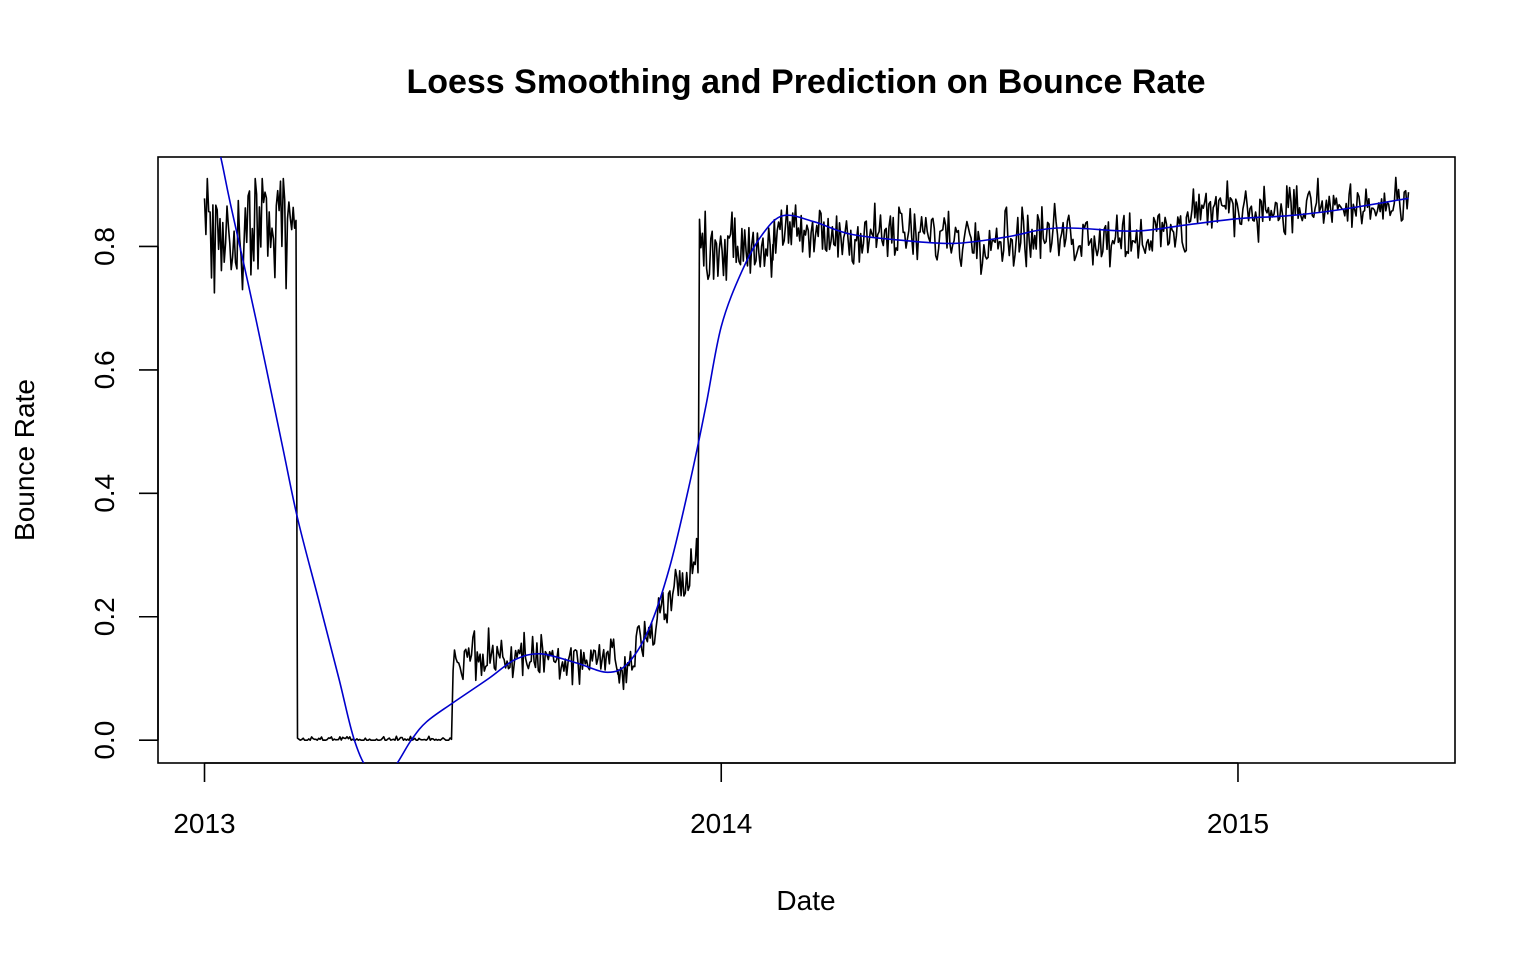 The height and width of the screenshot is (960, 1536). Describe the element at coordinates (721, 823) in the screenshot. I see `x-tick-label: 2014` at that location.